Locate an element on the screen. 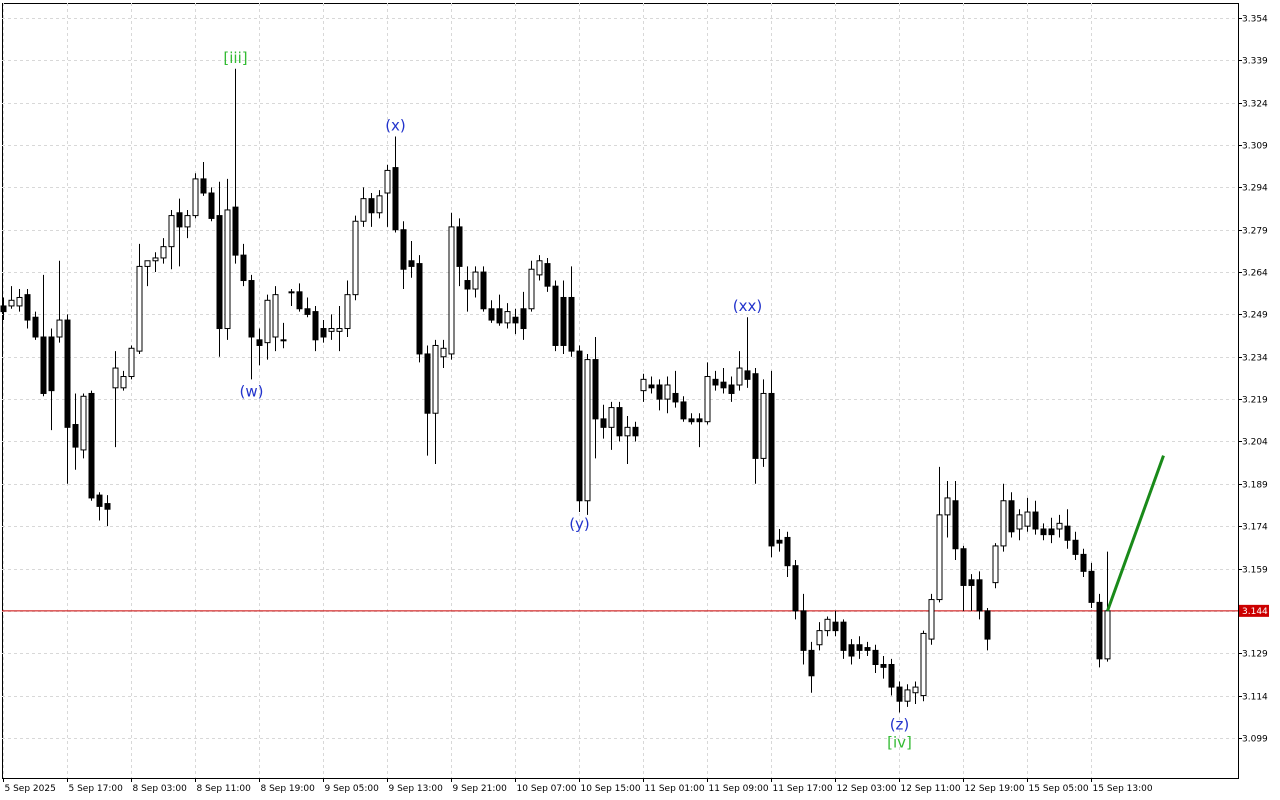 The width and height of the screenshot is (1280, 800). x-tick-label: 12 Sep 11:00 is located at coordinates (931, 789).